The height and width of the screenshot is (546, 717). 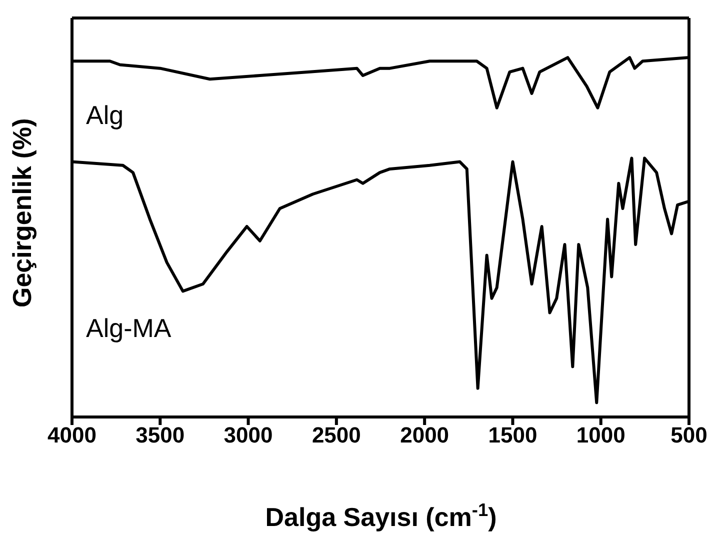 What do you see at coordinates (22, 213) in the screenshot?
I see `y-axis-title: Geçirgenlik (%)` at bounding box center [22, 213].